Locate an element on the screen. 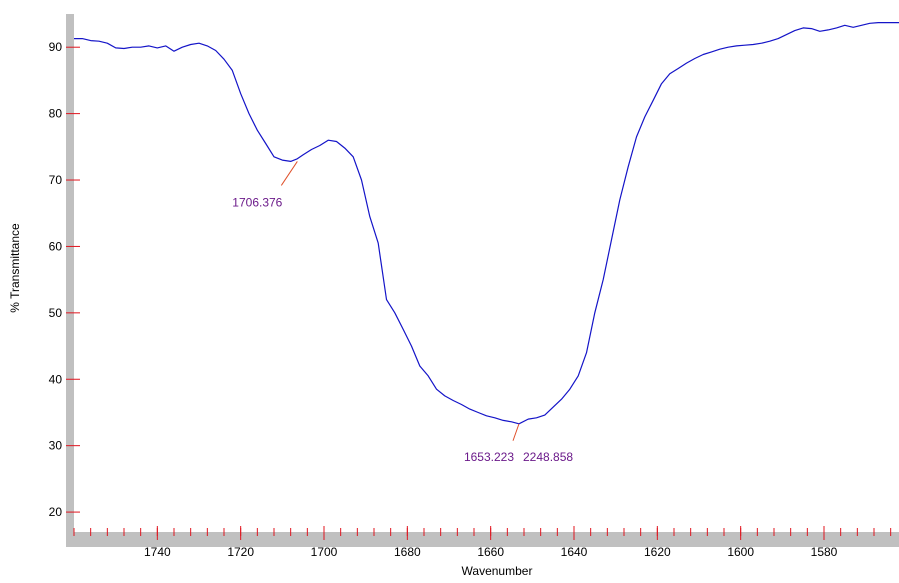 This screenshot has width=899, height=583. x-axis: 1740 1720 1700 1680 1660 1640 1620 1600 1580 is located at coordinates (482, 542).